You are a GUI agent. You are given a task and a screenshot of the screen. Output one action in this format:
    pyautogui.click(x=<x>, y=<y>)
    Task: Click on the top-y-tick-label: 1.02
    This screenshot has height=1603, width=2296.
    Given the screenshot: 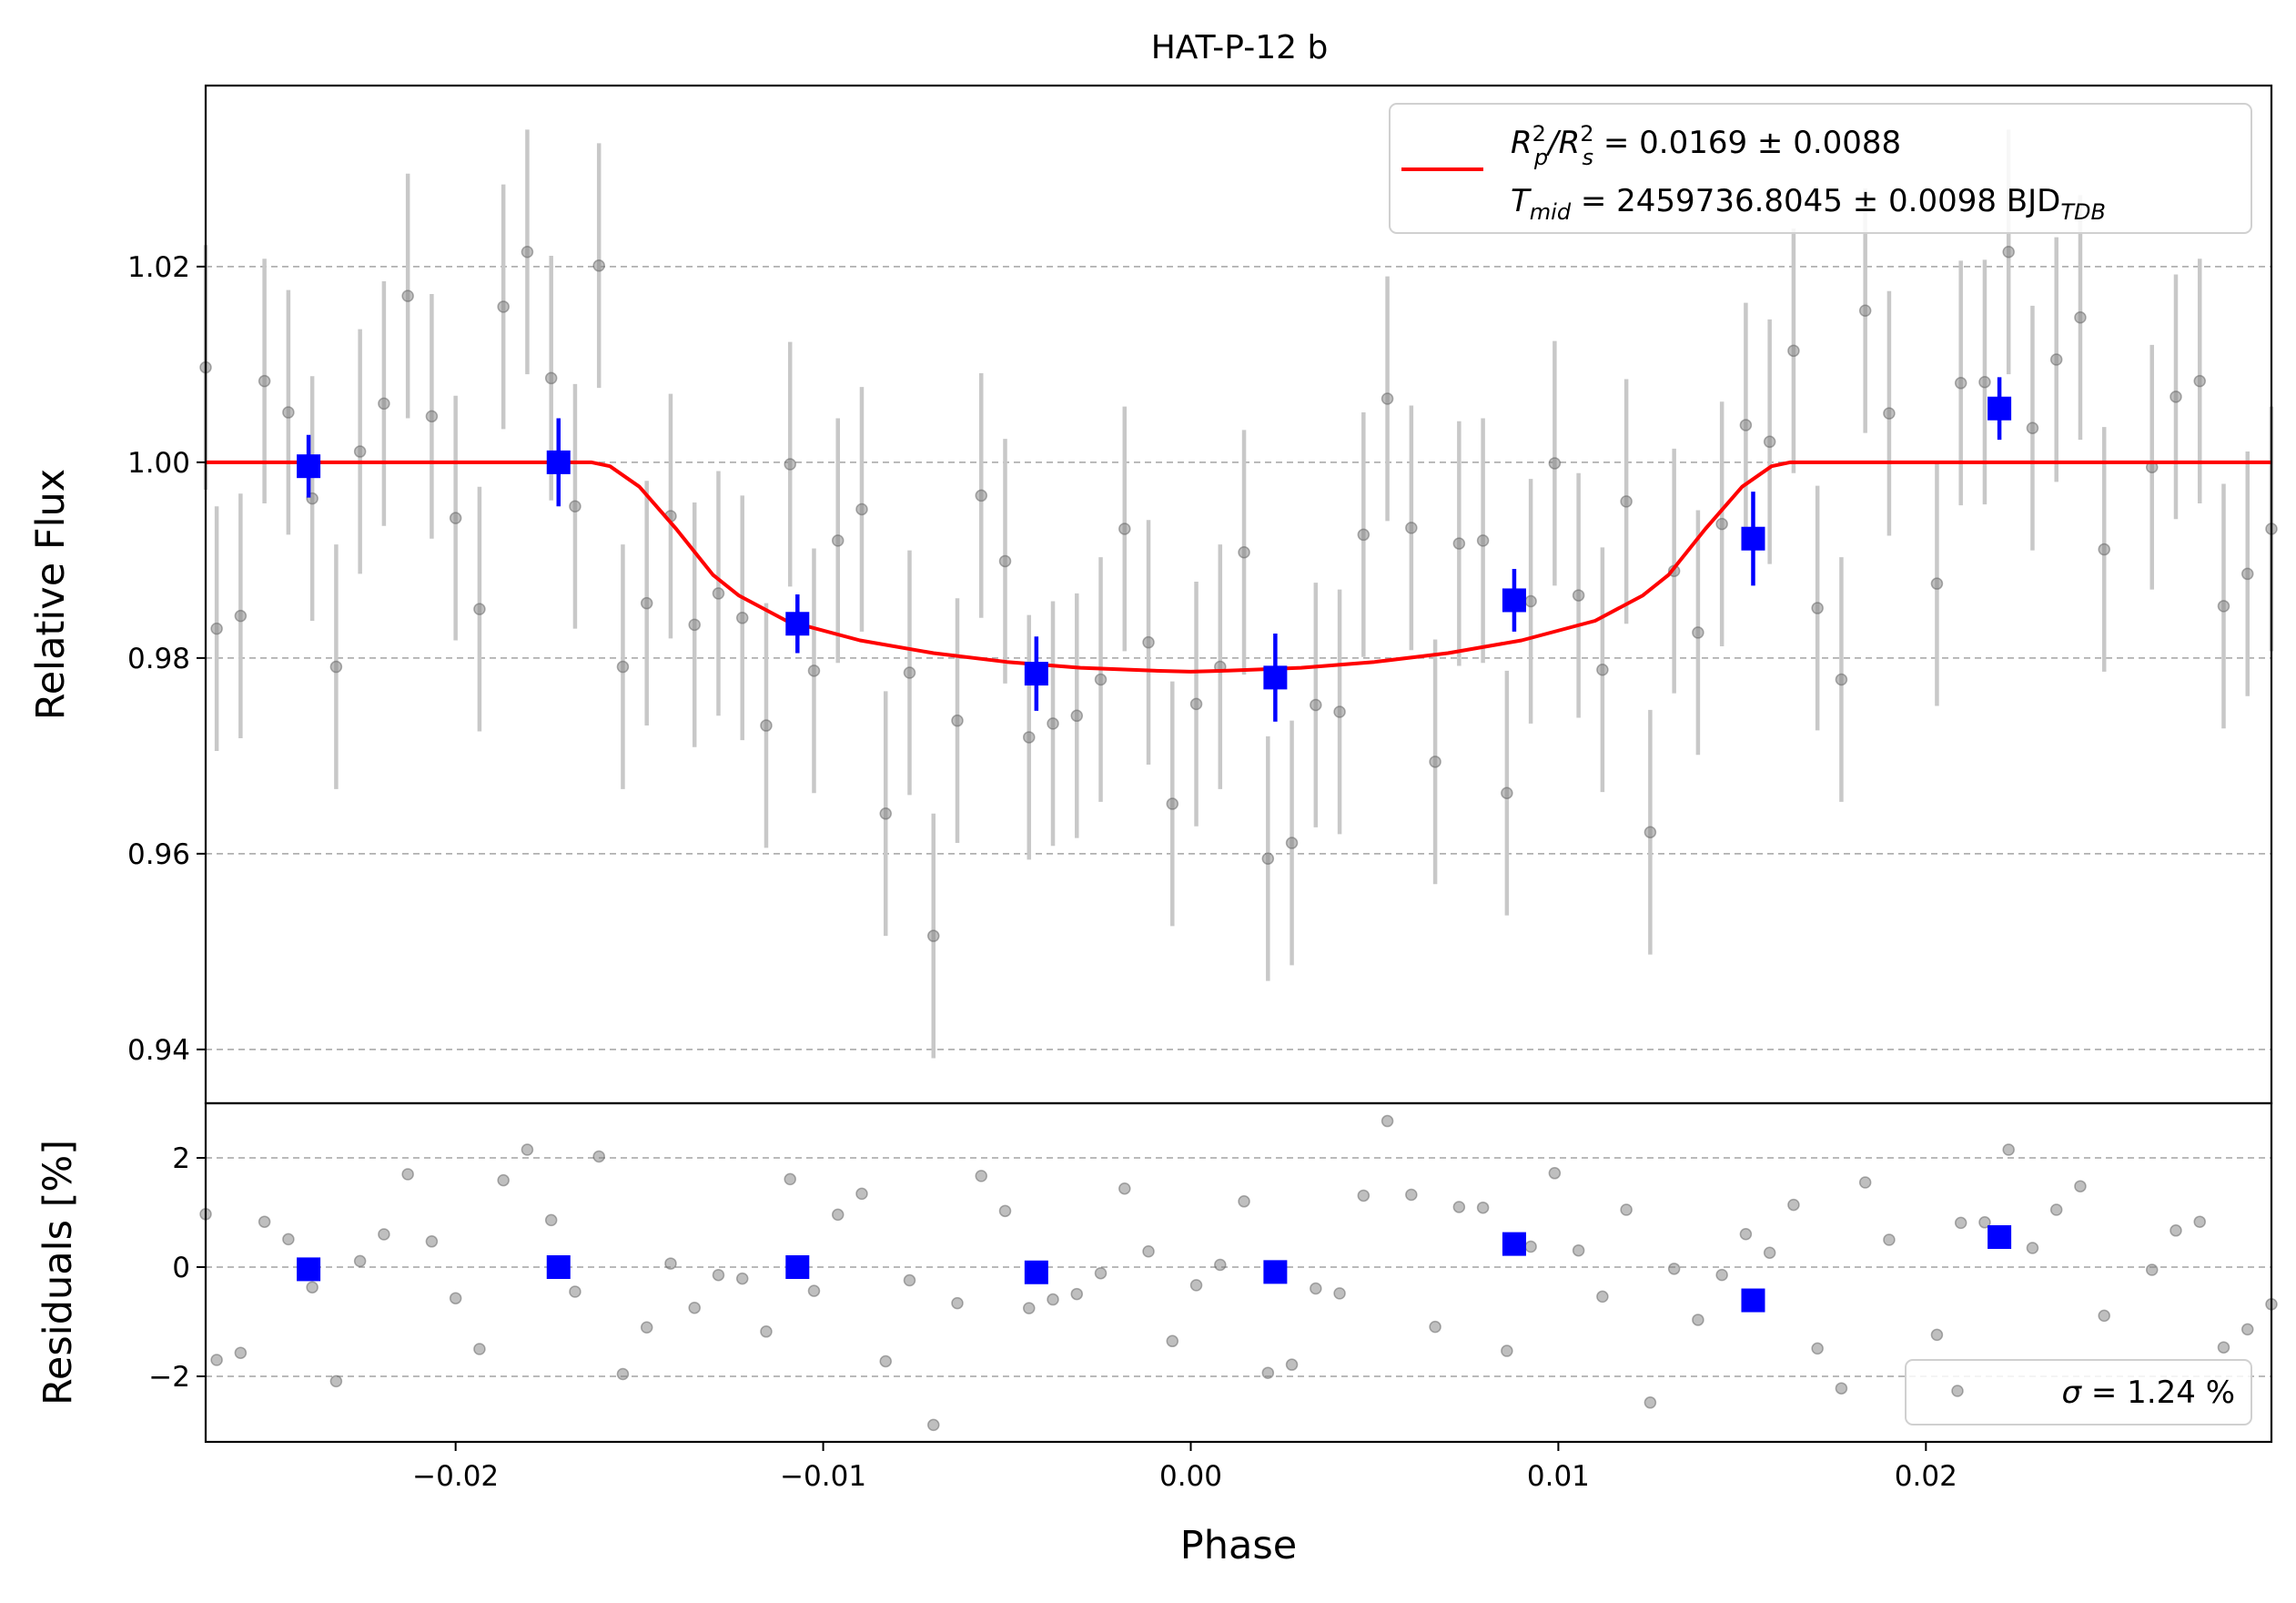 What is the action you would take?
    pyautogui.click(x=158, y=267)
    